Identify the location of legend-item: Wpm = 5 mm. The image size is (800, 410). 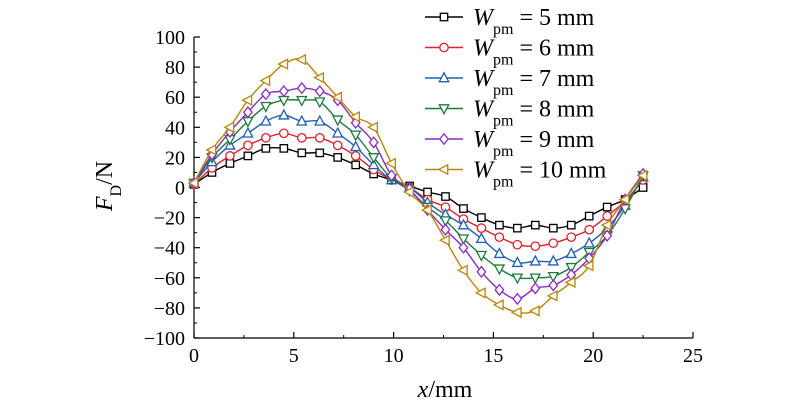
(510, 21).